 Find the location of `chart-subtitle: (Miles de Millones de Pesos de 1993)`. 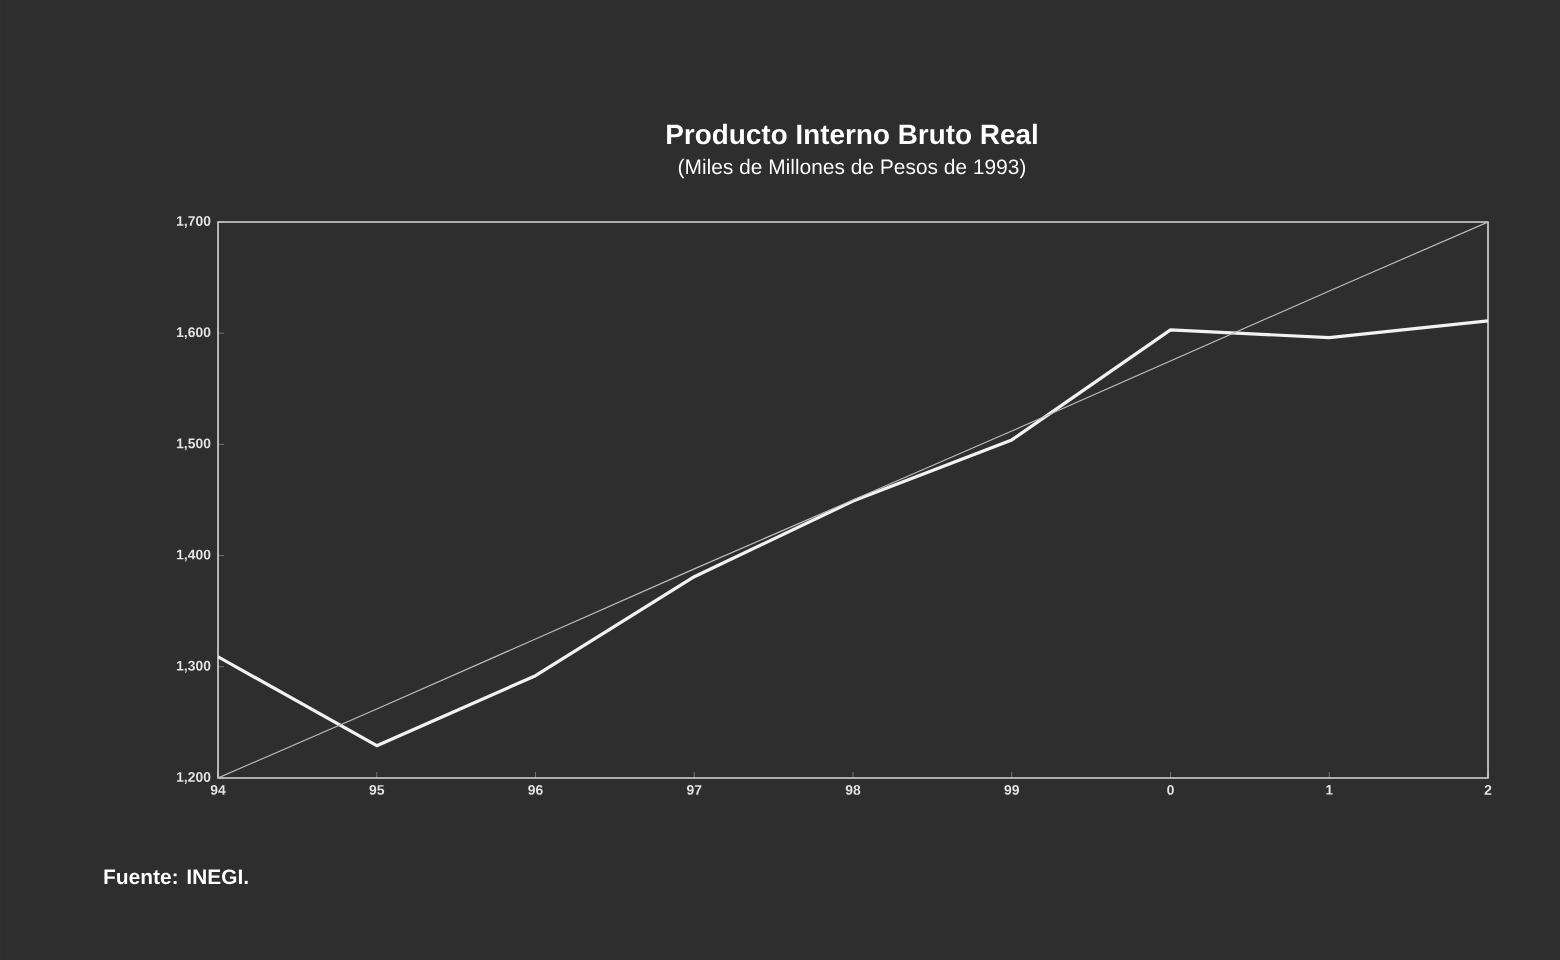

chart-subtitle: (Miles de Millones de Pesos de 1993) is located at coordinates (852, 168).